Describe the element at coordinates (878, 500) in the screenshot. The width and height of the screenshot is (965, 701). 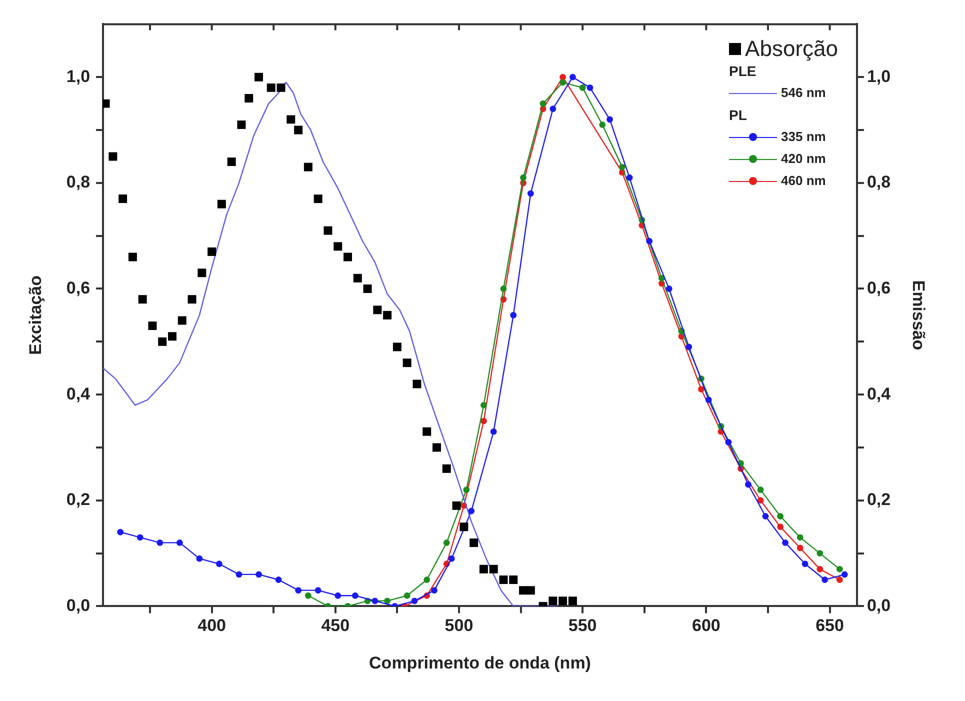
I see `y2-tick-label: 0,2` at that location.